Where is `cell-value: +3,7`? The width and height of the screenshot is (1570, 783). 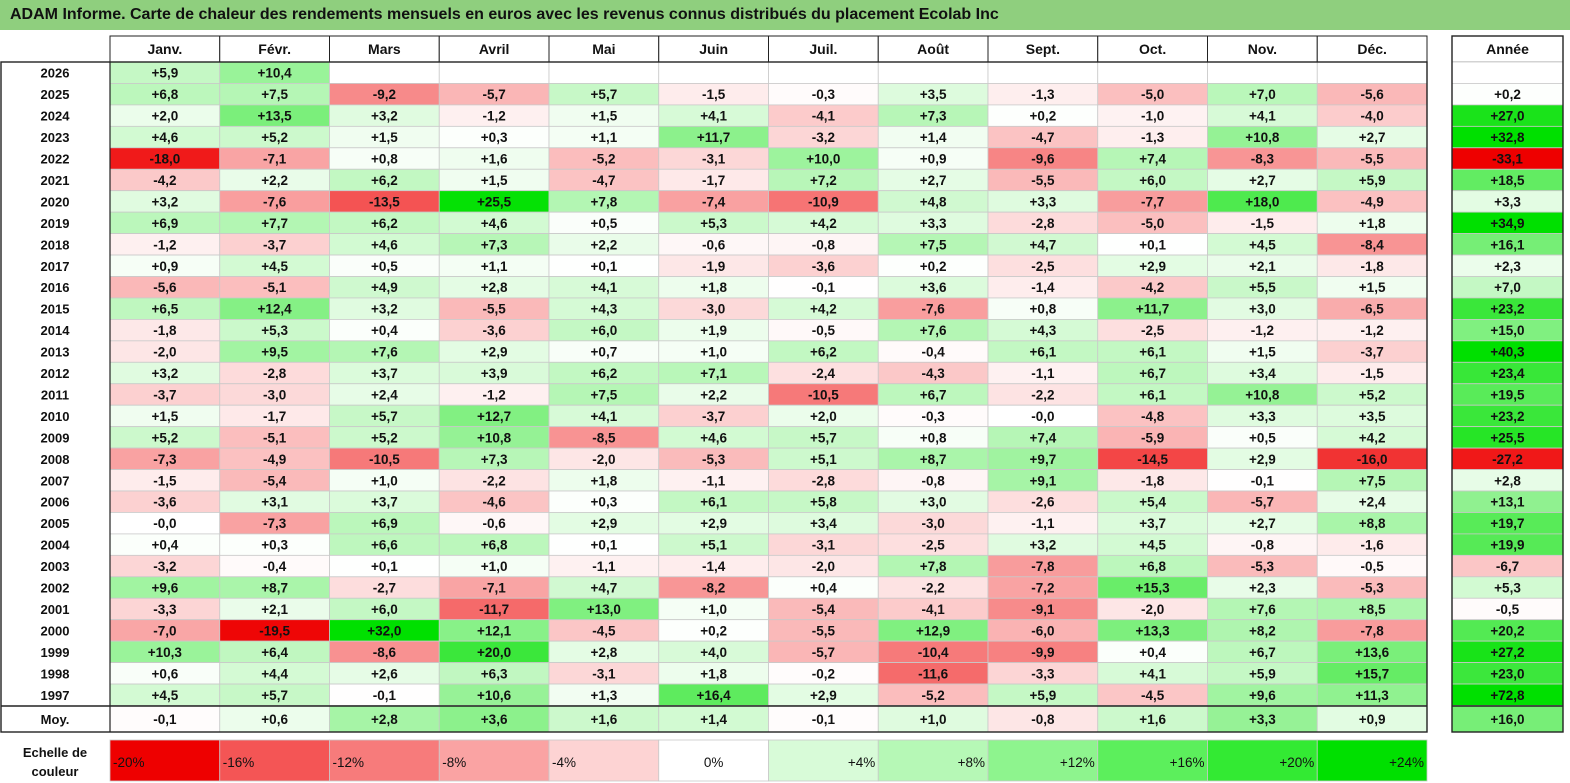
cell-value: +3,7 is located at coordinates (384, 502).